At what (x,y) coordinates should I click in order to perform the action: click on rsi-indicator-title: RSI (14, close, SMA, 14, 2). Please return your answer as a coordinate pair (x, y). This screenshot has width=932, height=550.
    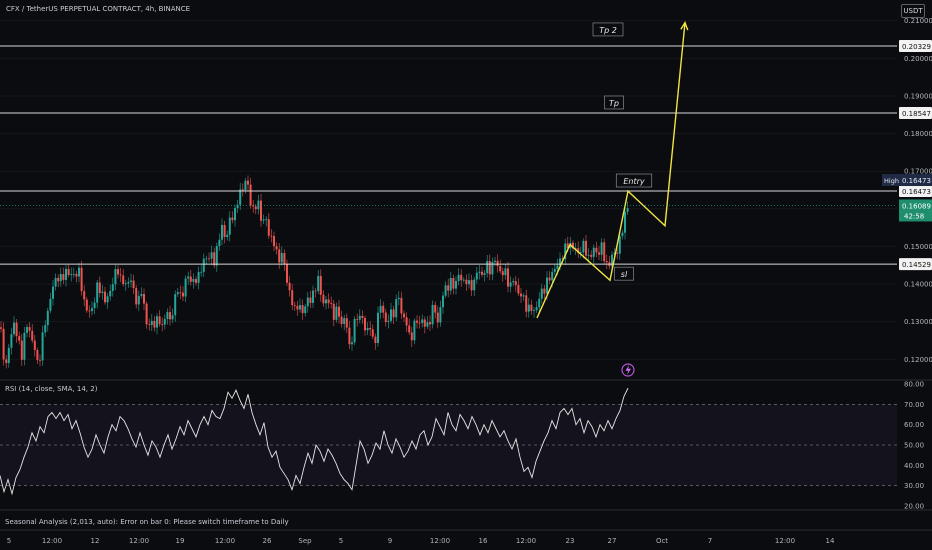
    Looking at the image, I should click on (51, 389).